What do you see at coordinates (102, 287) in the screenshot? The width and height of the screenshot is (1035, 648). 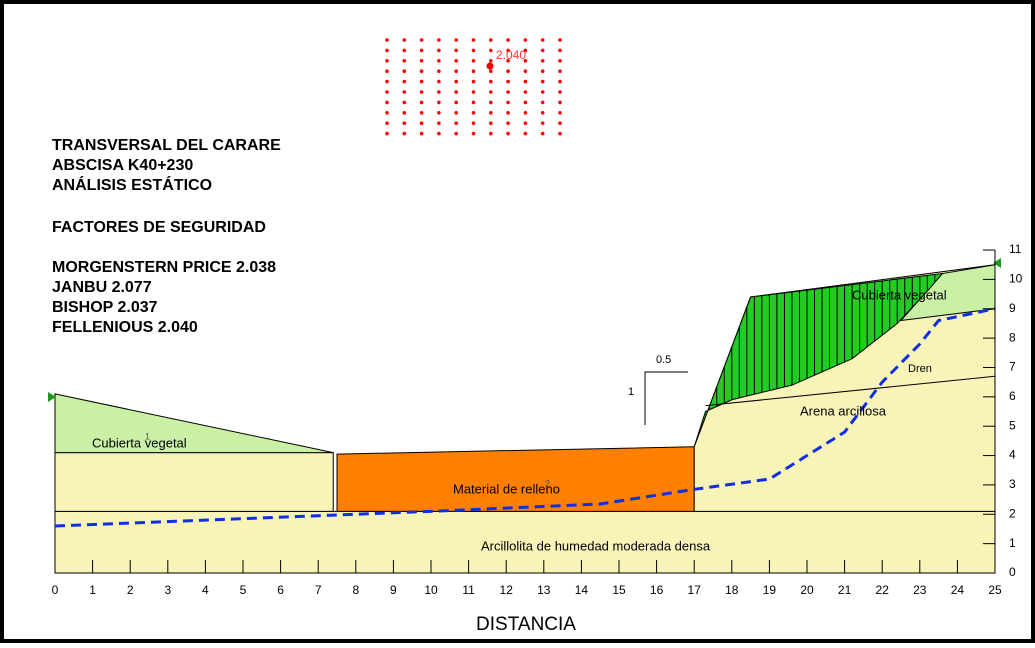 I see `factor: JANBU 2.077` at bounding box center [102, 287].